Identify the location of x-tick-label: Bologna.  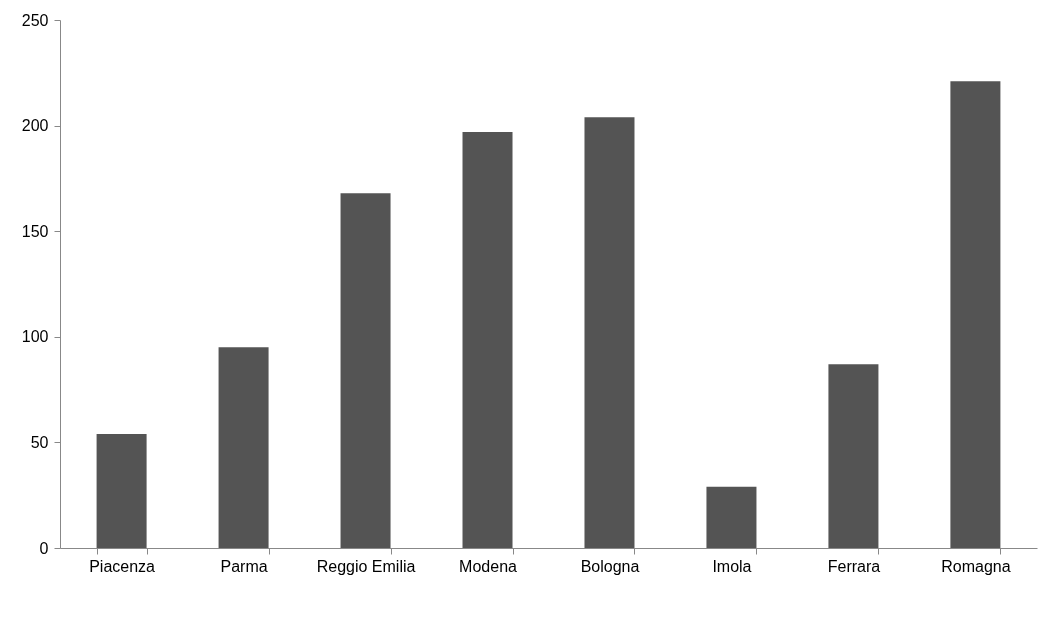
(610, 566).